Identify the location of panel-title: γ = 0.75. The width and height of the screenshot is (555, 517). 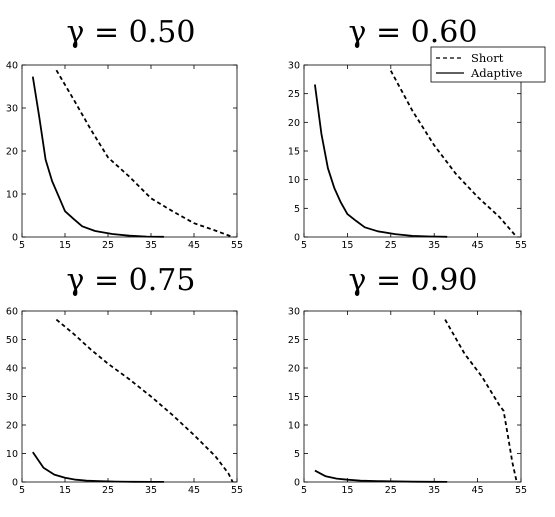
(131, 280).